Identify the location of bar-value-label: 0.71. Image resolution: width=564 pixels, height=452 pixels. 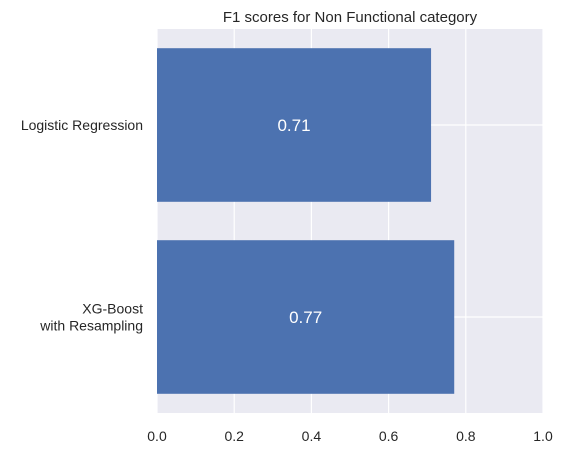
(293, 125).